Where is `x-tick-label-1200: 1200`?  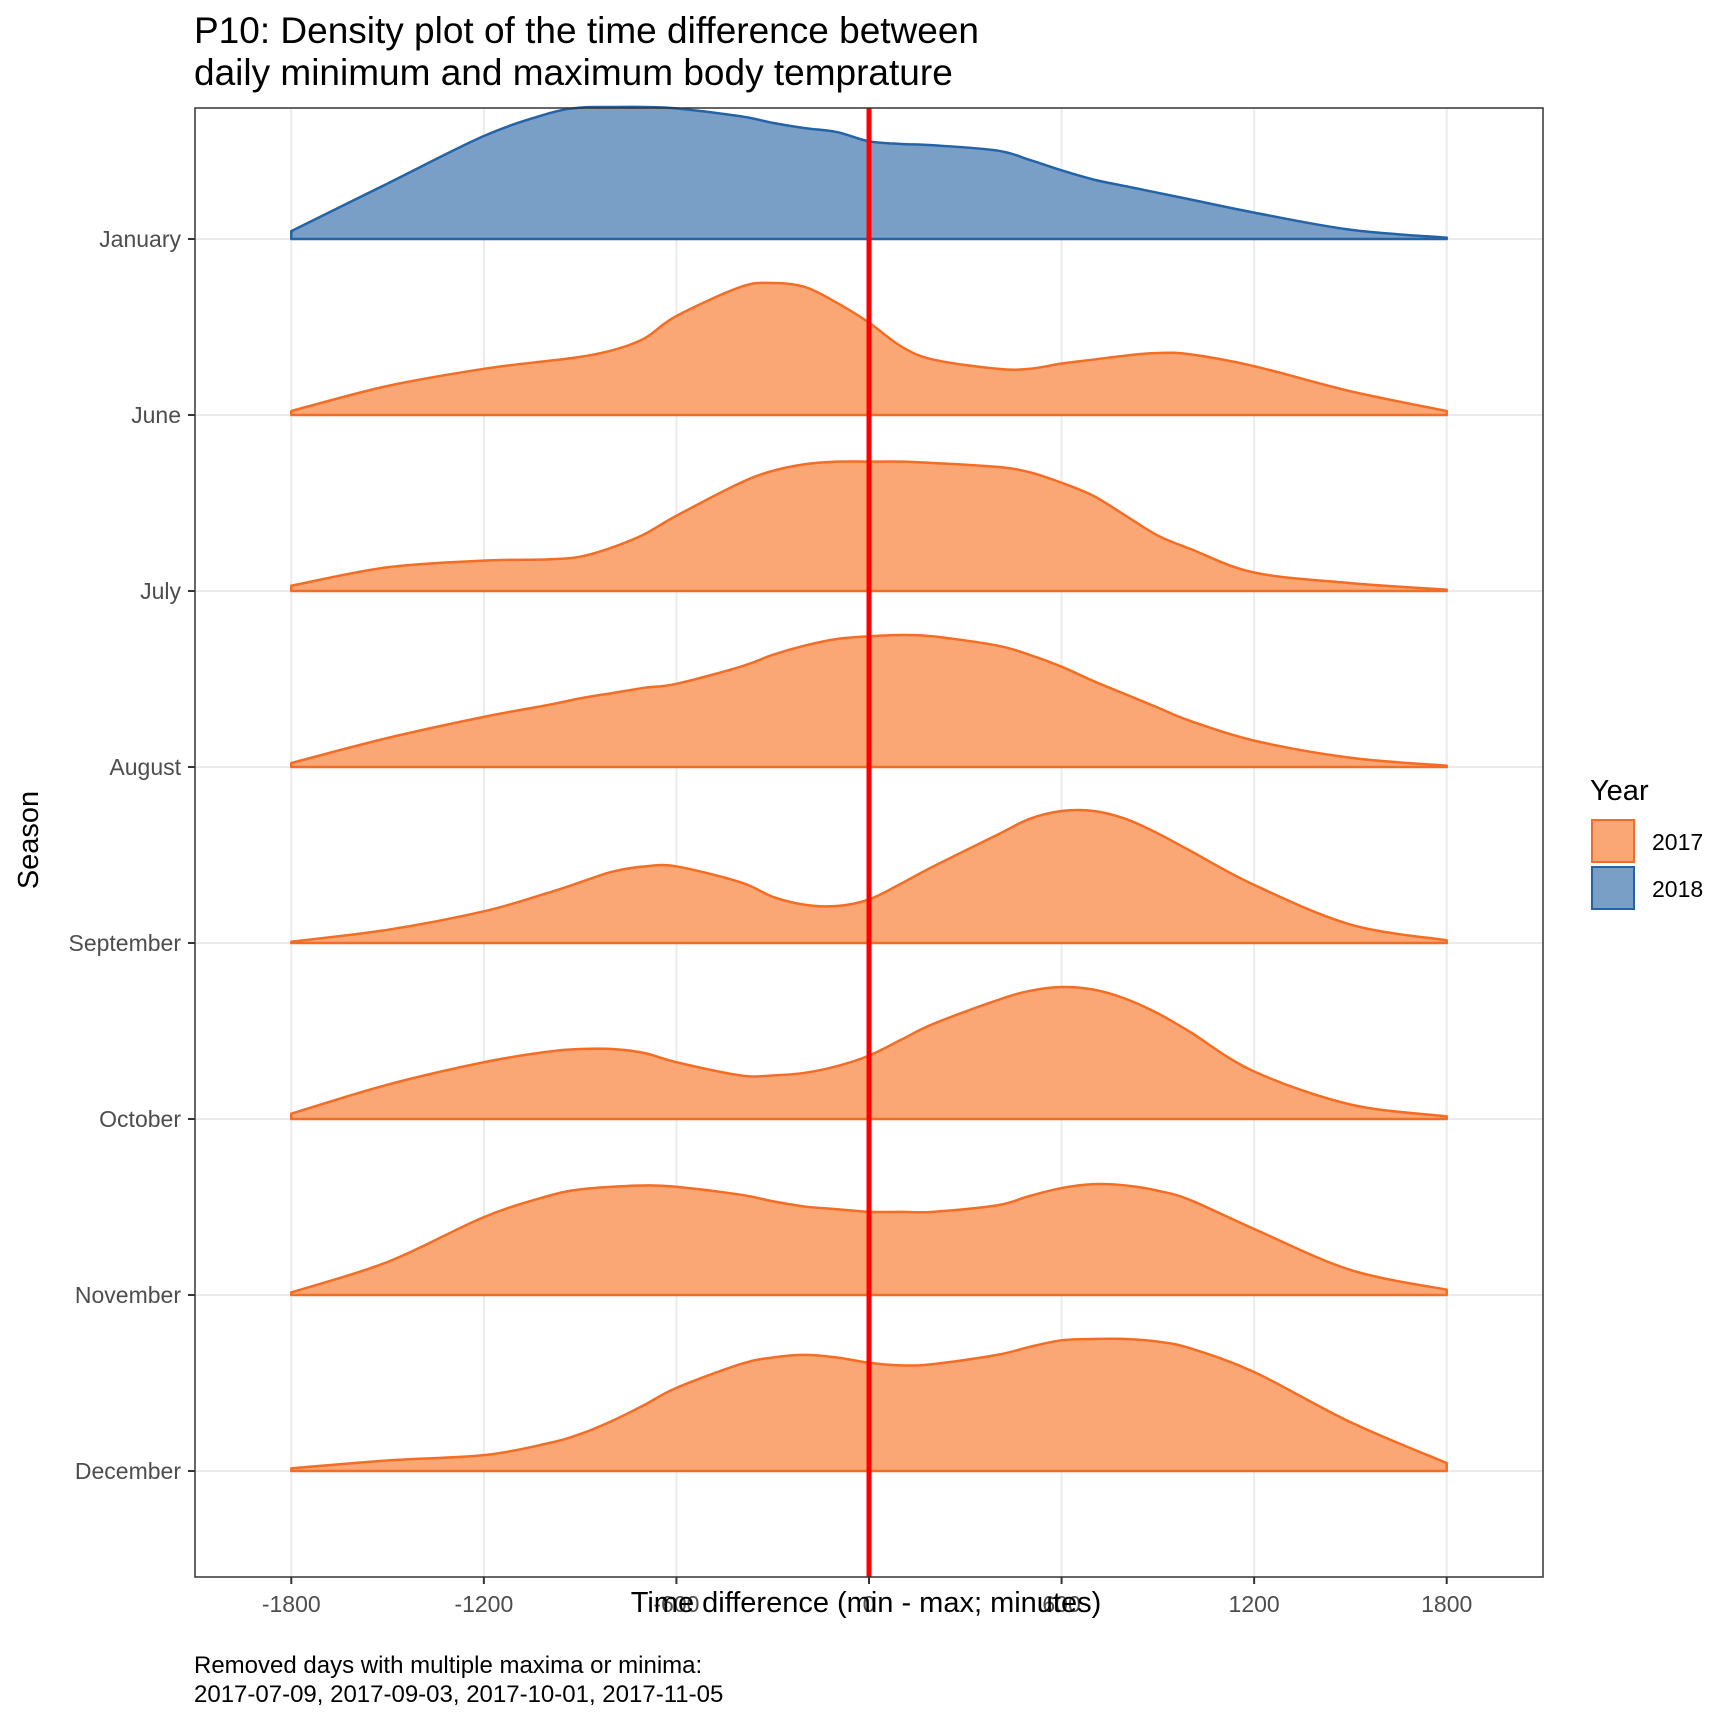
x-tick-label-1200: 1200 is located at coordinates (1254, 1604).